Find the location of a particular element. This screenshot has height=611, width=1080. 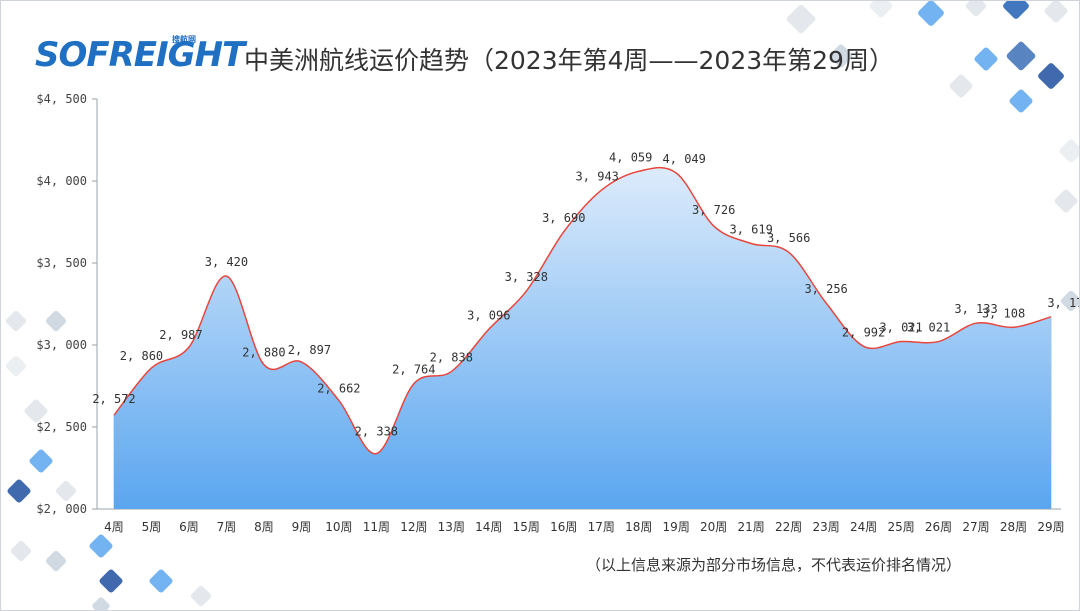

data-label: 3, 328 is located at coordinates (526, 277).